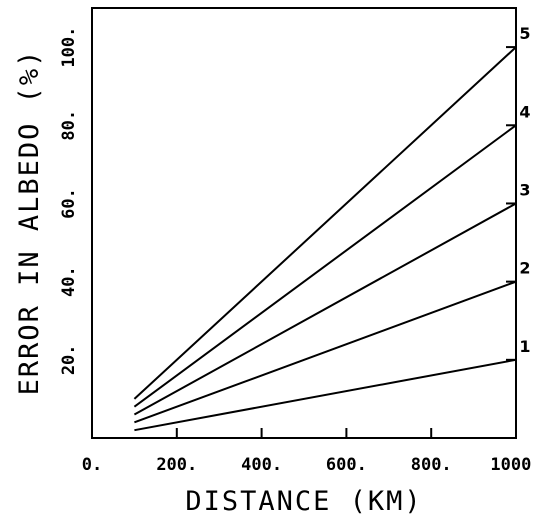 This screenshot has height=521, width=533. Describe the element at coordinates (303, 501) in the screenshot. I see `x-axis-title: DISTANCE (KM)` at that location.